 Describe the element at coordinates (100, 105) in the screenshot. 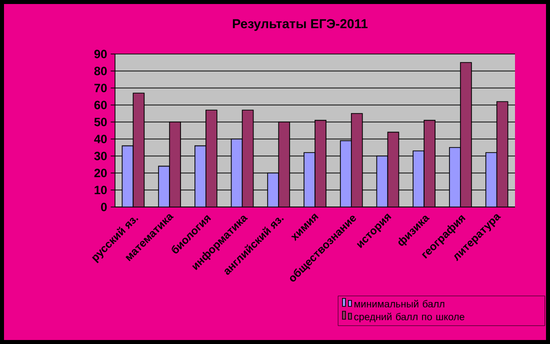

I see `y-tick-label: 60` at that location.